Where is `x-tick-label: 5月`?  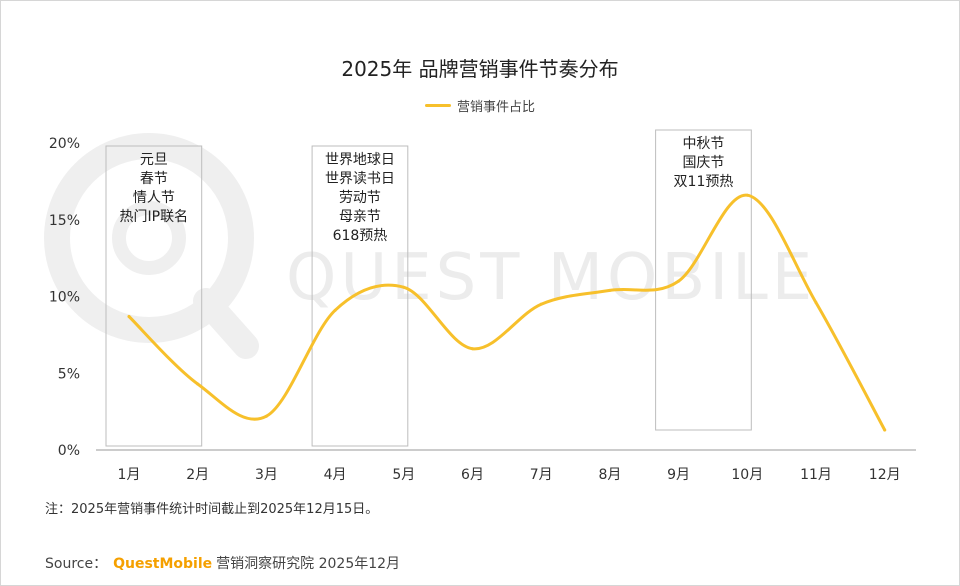
x-tick-label: 5月 is located at coordinates (403, 475).